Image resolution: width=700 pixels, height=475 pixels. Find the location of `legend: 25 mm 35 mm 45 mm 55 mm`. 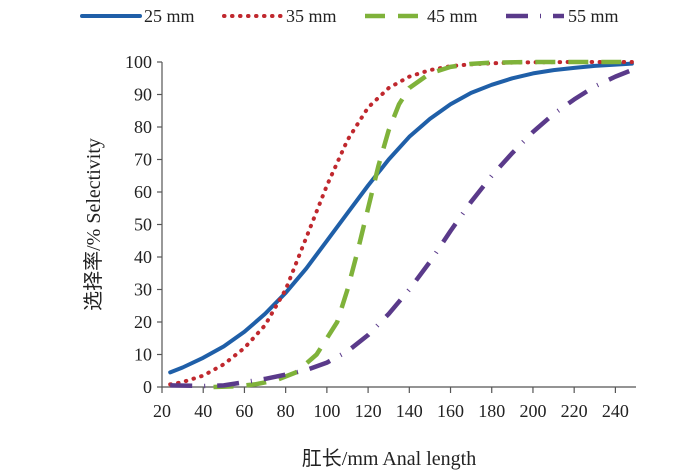

legend: 25 mm 35 mm 45 mm 55 mm is located at coordinates (349, 16).